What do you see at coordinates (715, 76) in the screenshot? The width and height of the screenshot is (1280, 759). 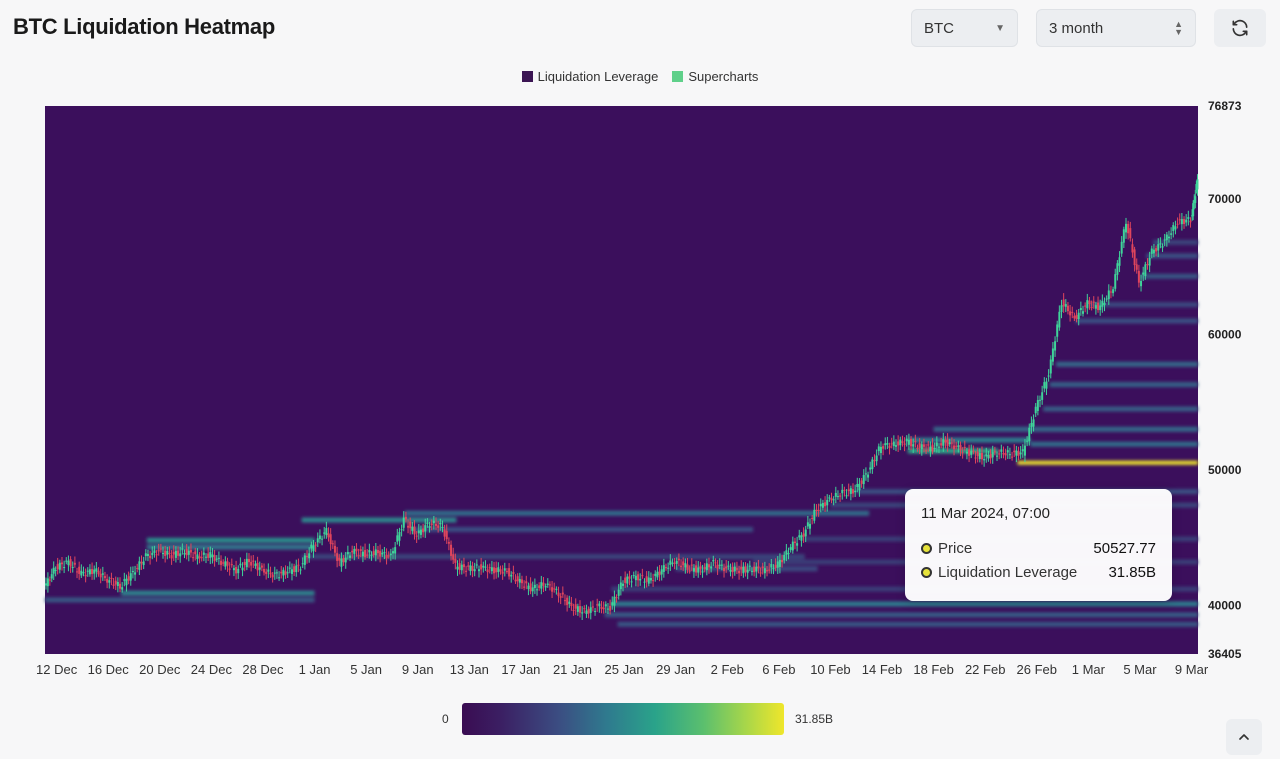 I see `legend-item-supercharts: Supercharts` at bounding box center [715, 76].